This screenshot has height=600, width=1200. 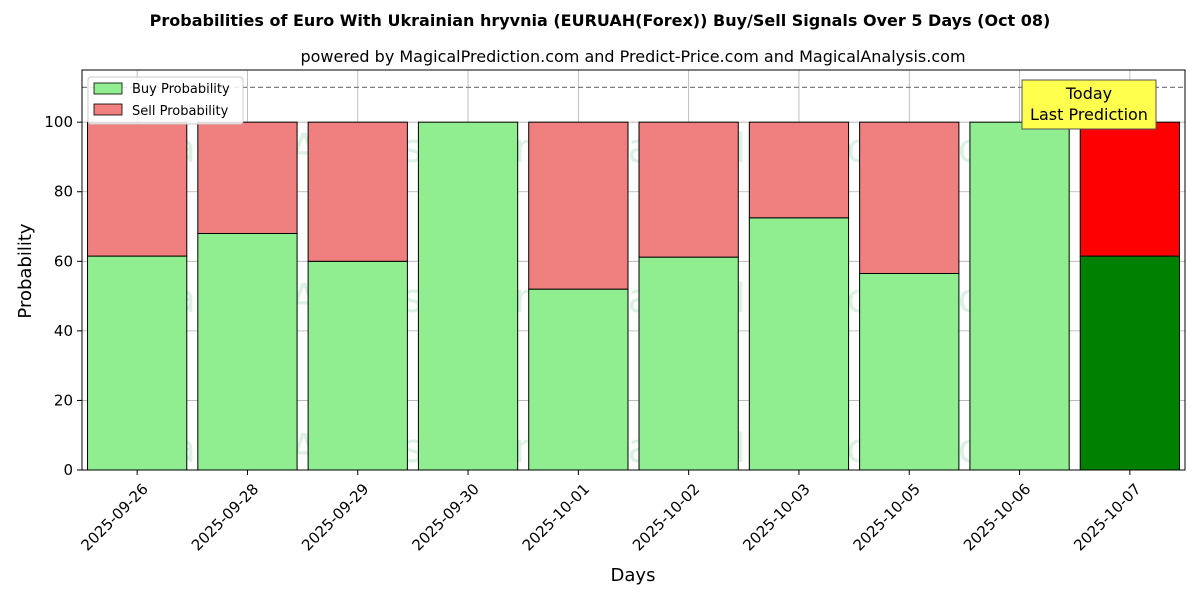 What do you see at coordinates (1089, 114) in the screenshot?
I see `annotation-line-2: Last Prediction` at bounding box center [1089, 114].